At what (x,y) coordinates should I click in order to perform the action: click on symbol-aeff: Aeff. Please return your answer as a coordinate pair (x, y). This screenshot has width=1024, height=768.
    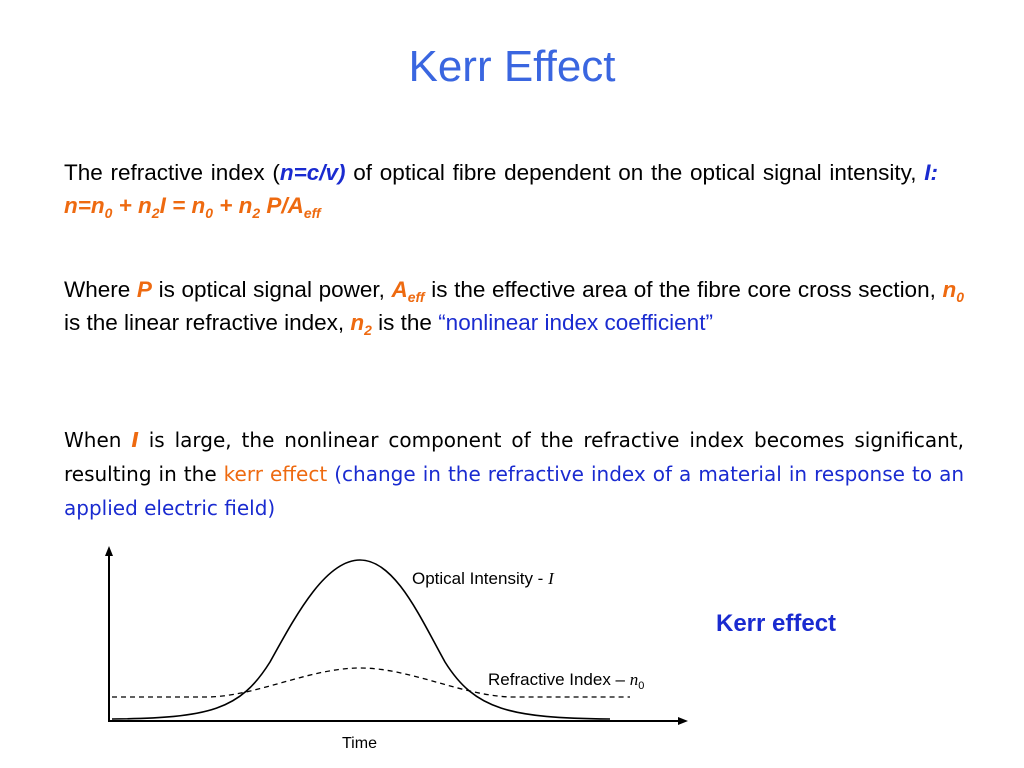
    Looking at the image, I should click on (408, 291).